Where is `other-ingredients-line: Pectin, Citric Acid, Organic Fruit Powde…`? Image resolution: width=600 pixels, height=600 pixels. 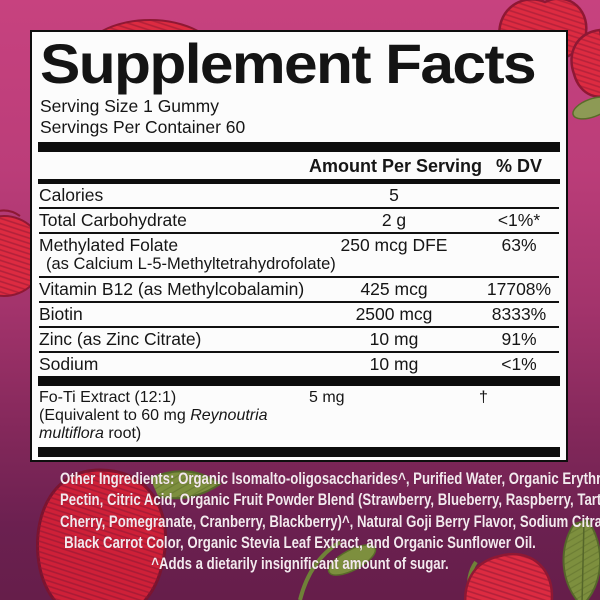 other-ingredients-line: Pectin, Citric Acid, Organic Fruit Powde… is located at coordinates (330, 500).